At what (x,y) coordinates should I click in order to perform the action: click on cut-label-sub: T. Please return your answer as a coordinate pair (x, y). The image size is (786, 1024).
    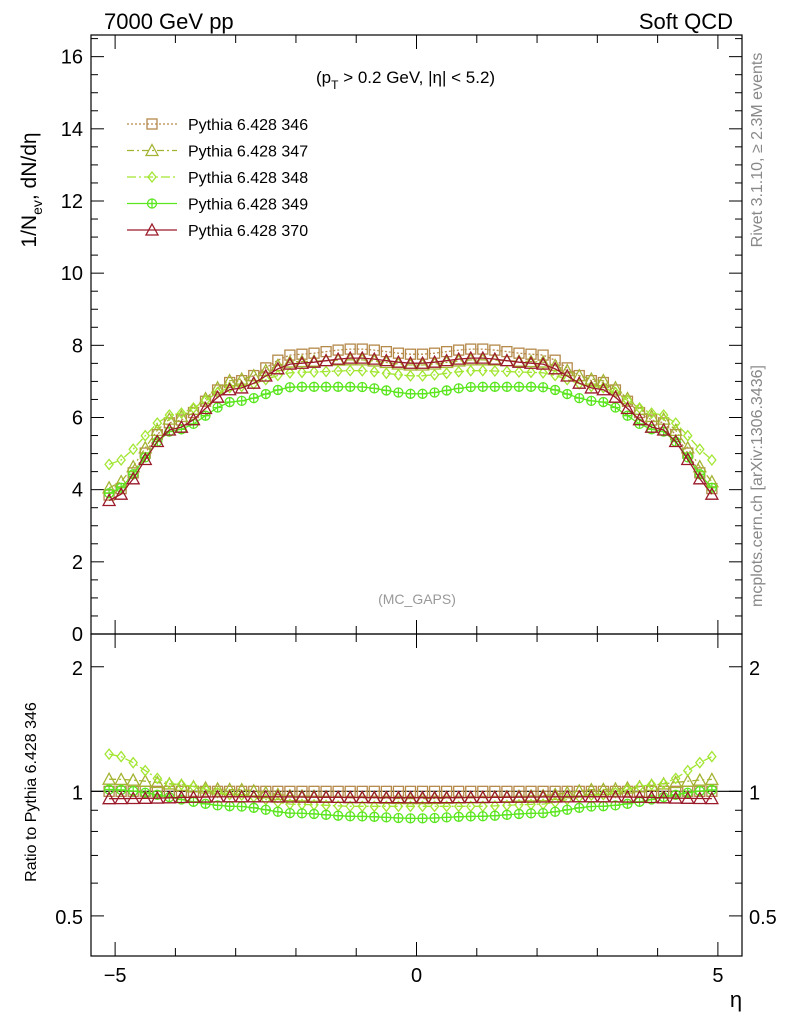
    Looking at the image, I should click on (335, 85).